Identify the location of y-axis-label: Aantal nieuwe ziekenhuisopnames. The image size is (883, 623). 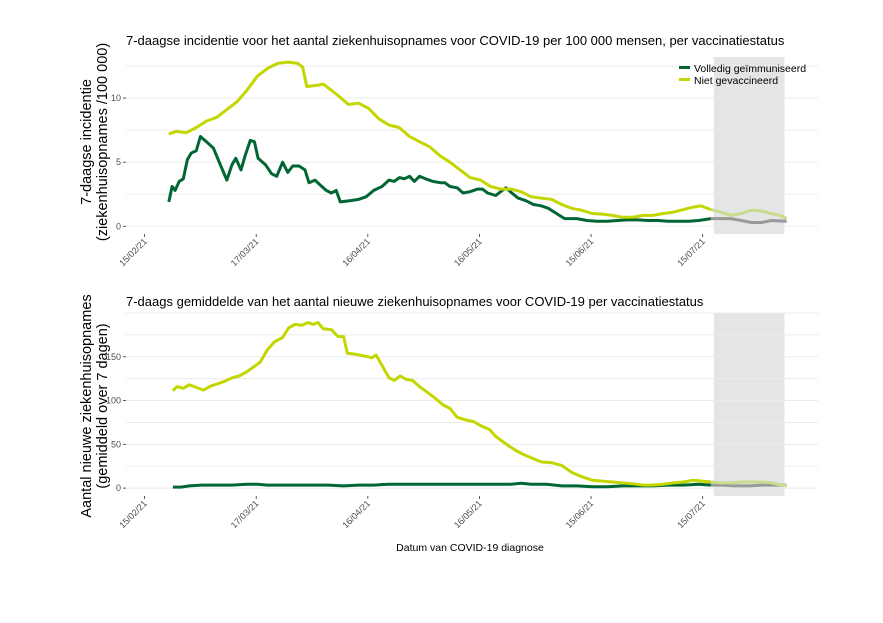
(87, 405).